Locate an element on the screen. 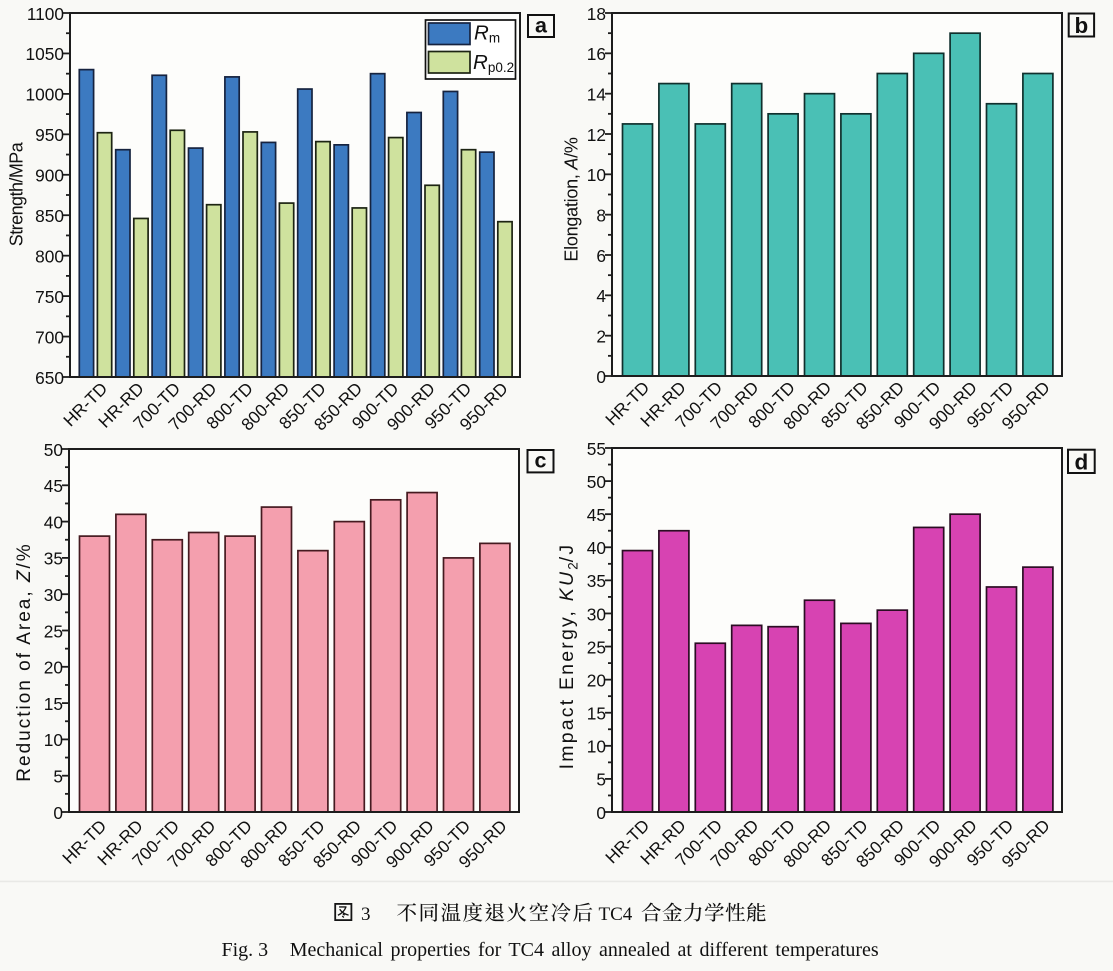 The width and height of the screenshot is (1113, 971). svg-text: 1000 is located at coordinates (45, 95).